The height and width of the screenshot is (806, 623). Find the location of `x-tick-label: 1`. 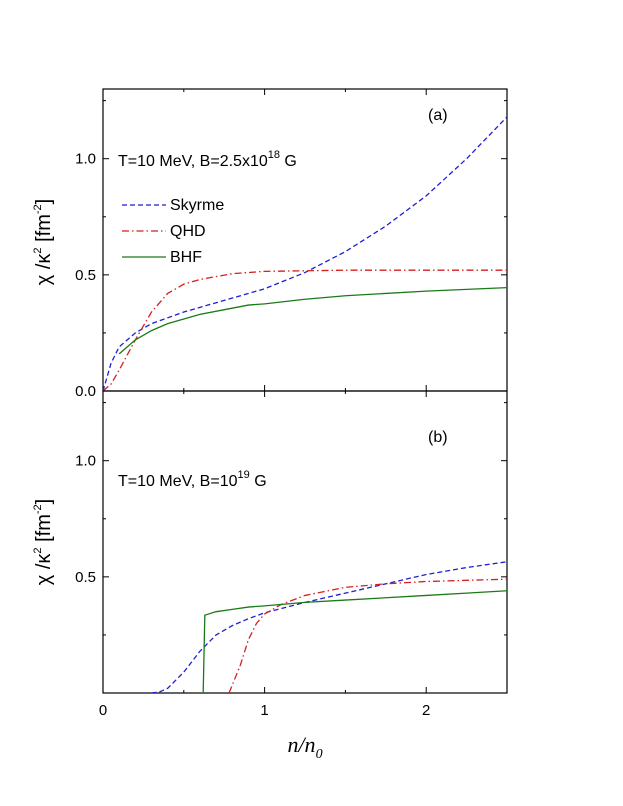

x-tick-label: 1 is located at coordinates (264, 710).